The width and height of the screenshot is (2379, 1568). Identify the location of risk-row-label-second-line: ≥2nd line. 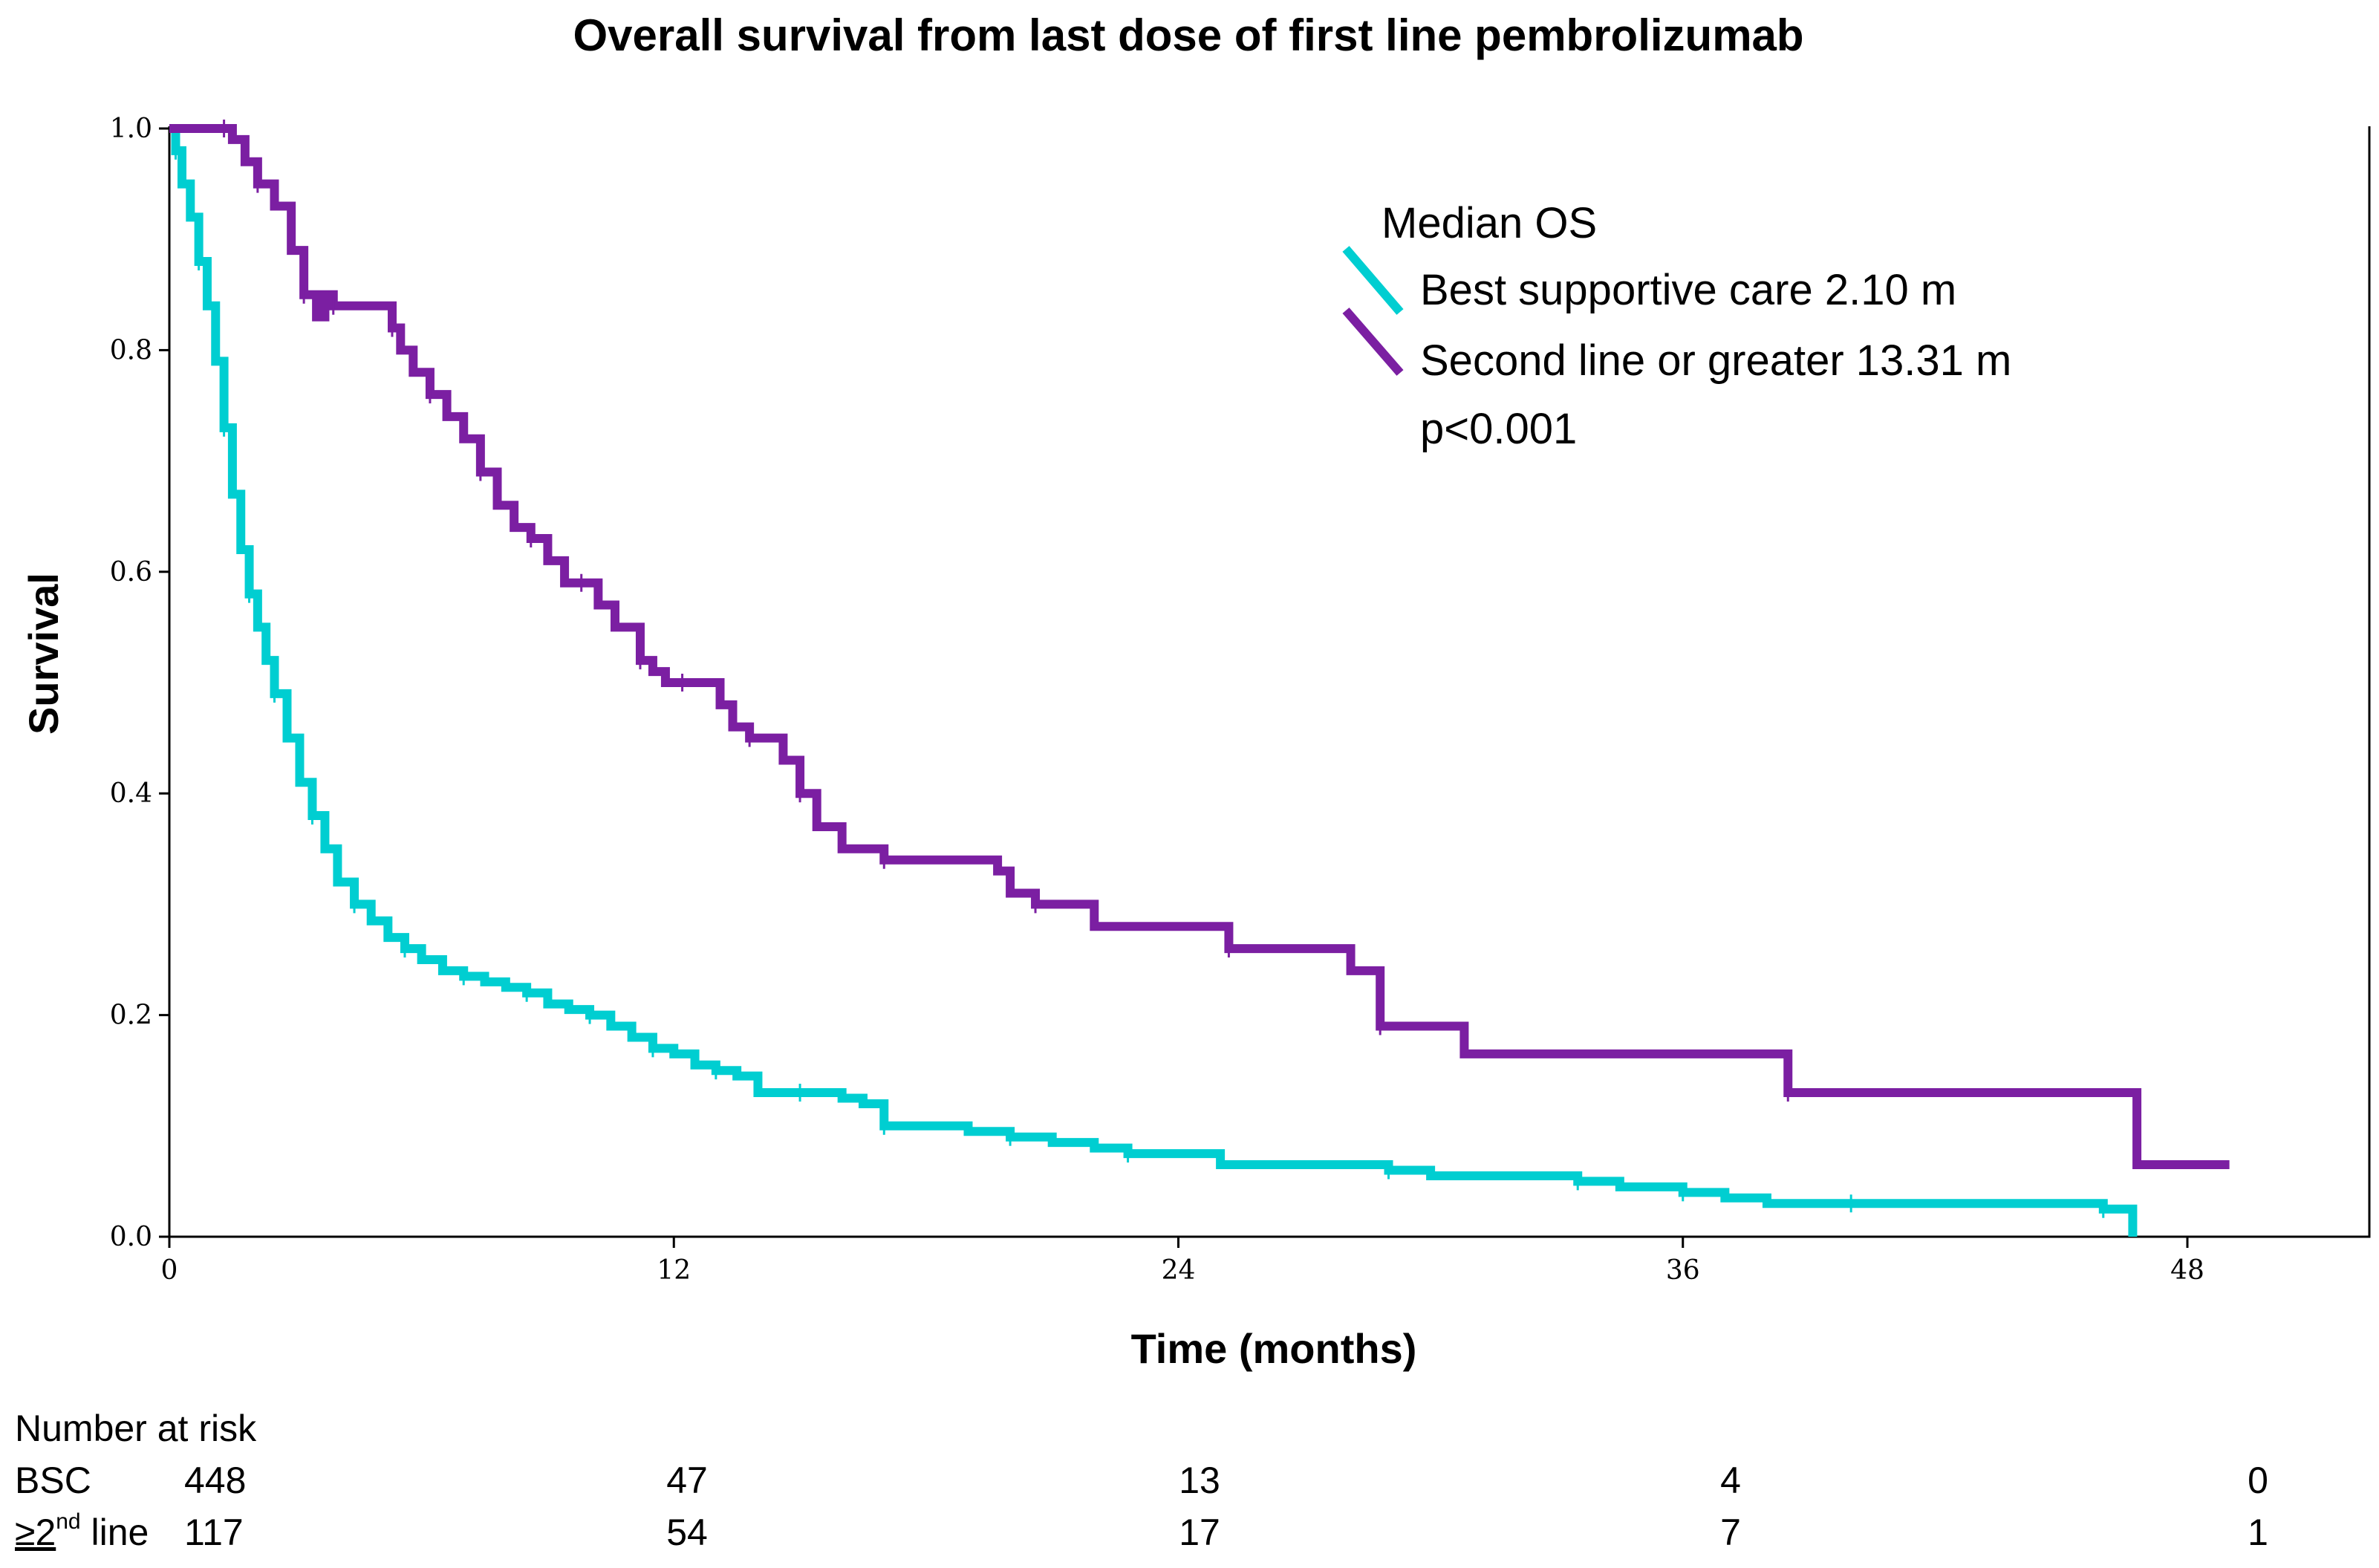
(82, 1531).